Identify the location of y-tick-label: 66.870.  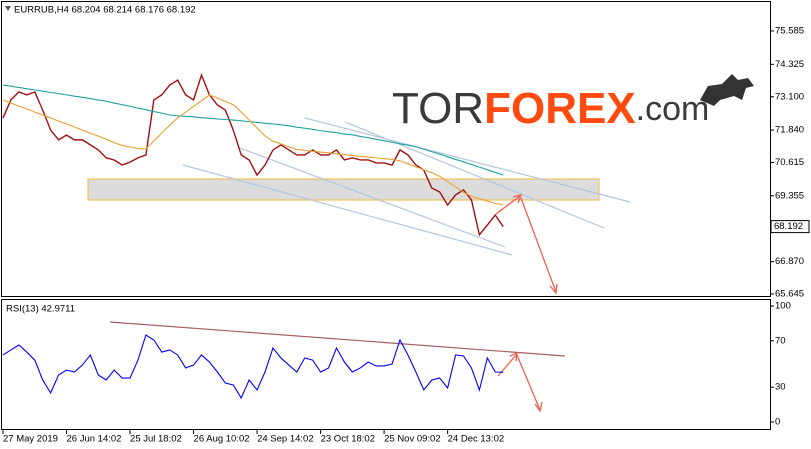
(789, 261).